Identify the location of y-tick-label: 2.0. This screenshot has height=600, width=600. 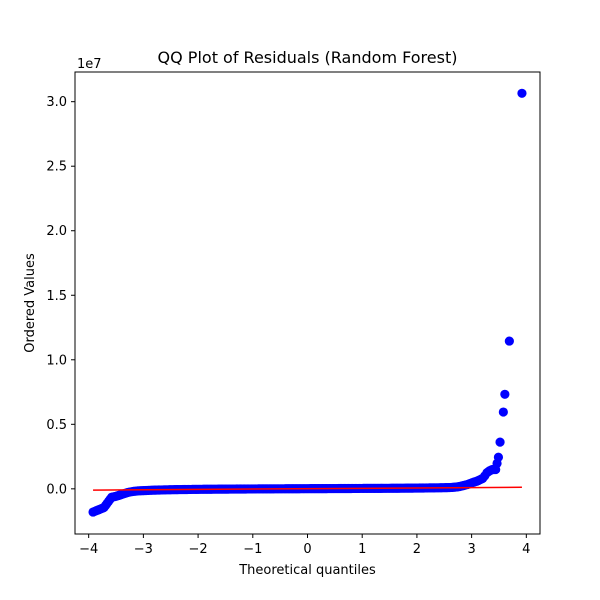
(56, 231).